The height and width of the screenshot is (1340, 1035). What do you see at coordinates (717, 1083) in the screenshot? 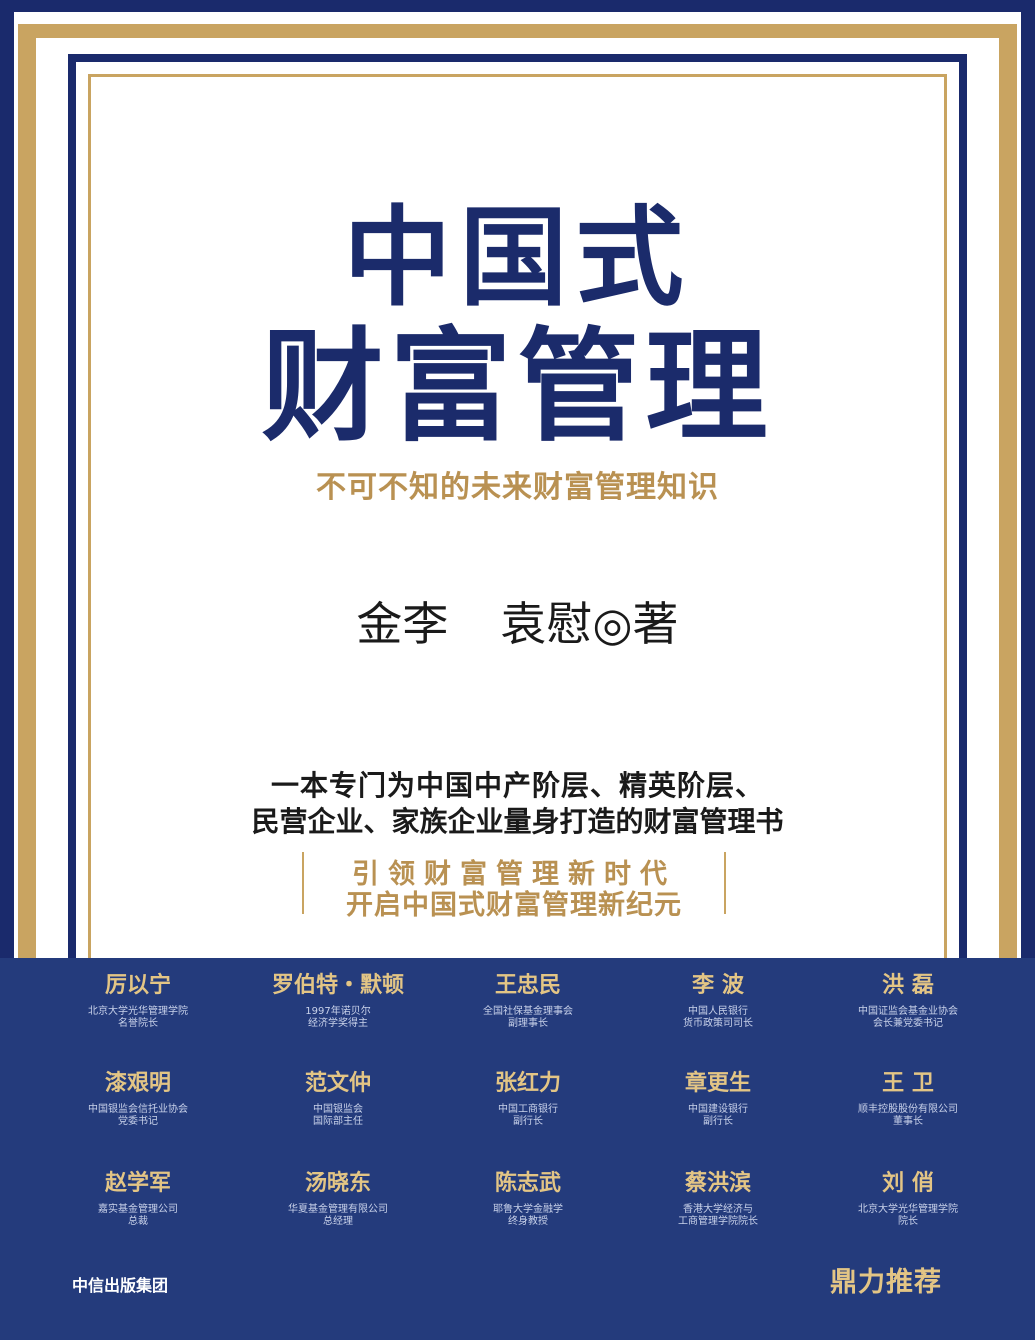
I see `recommender-name: 章更生` at bounding box center [717, 1083].